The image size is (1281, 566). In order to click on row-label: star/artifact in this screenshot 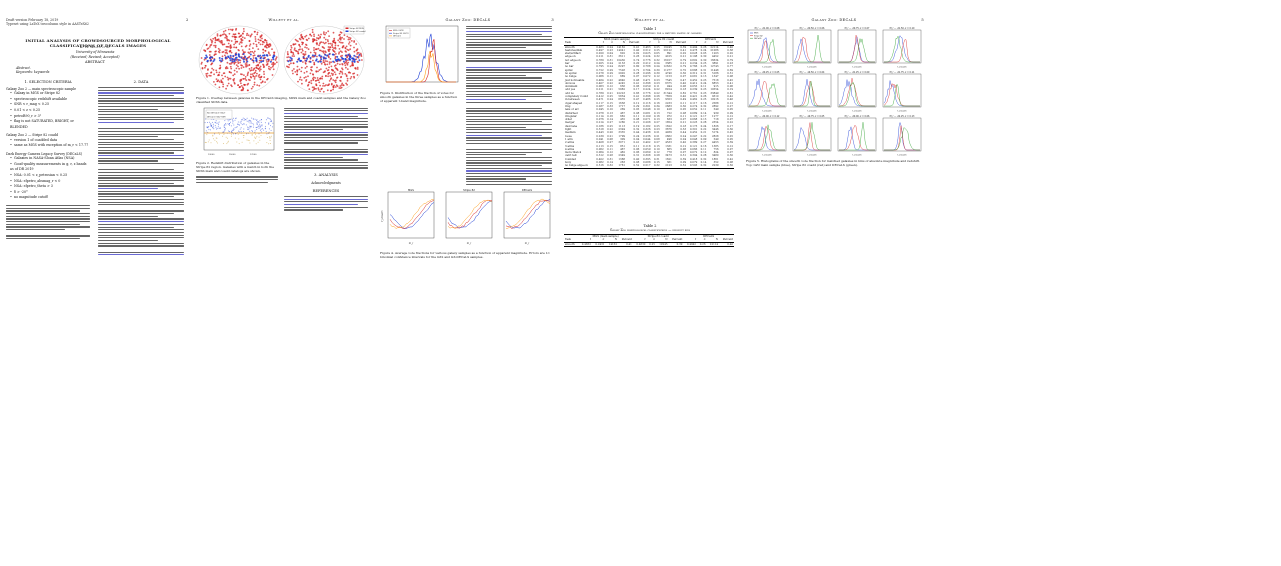, I will do `click(573, 54)`.